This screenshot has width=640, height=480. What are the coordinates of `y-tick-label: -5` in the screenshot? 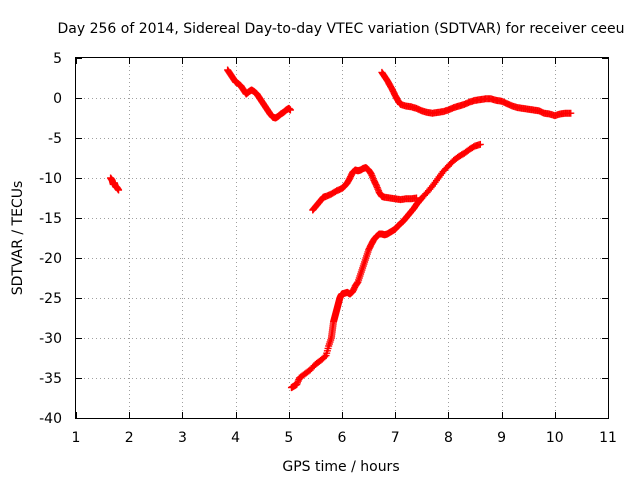 It's located at (55, 139).